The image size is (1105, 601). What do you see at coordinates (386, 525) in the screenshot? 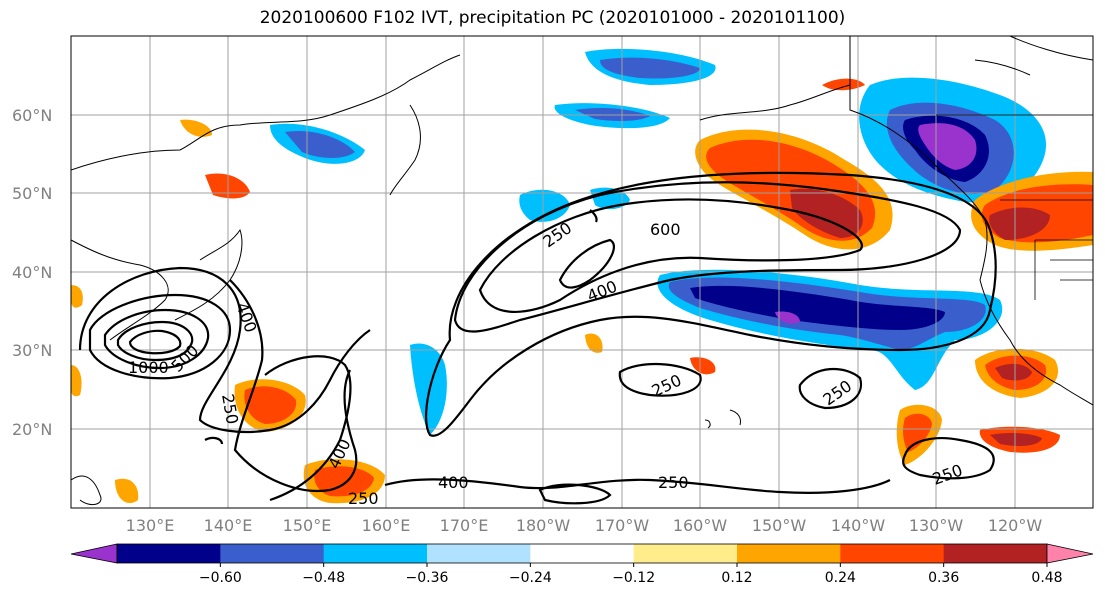
I see `lon-tick-label: 160°E` at bounding box center [386, 525].